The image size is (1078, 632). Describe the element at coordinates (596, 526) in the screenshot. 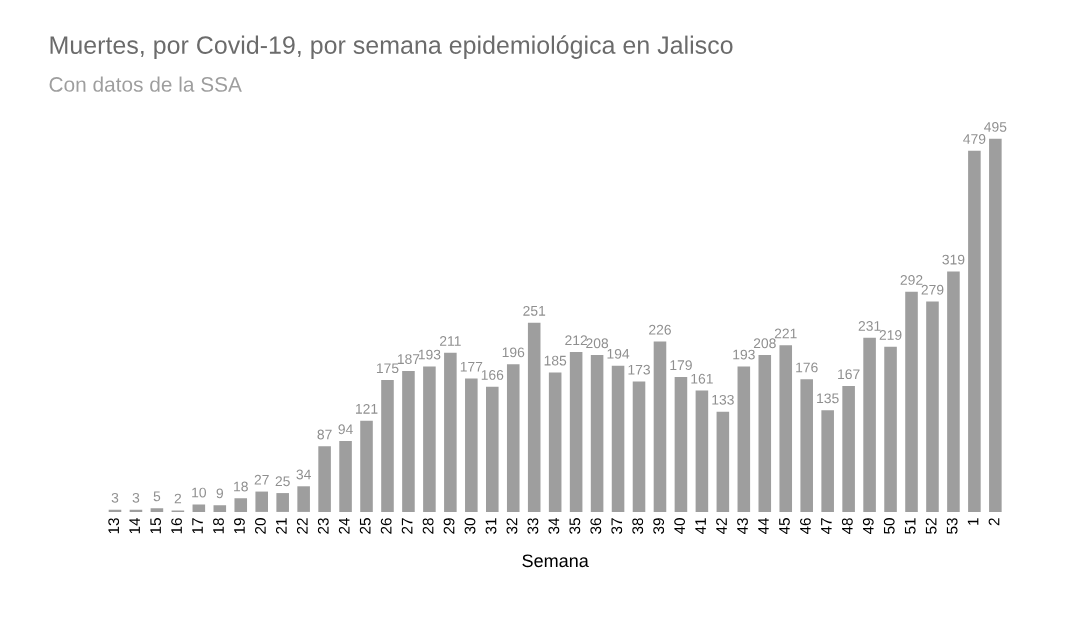

I see `x-tick-label: 36` at that location.